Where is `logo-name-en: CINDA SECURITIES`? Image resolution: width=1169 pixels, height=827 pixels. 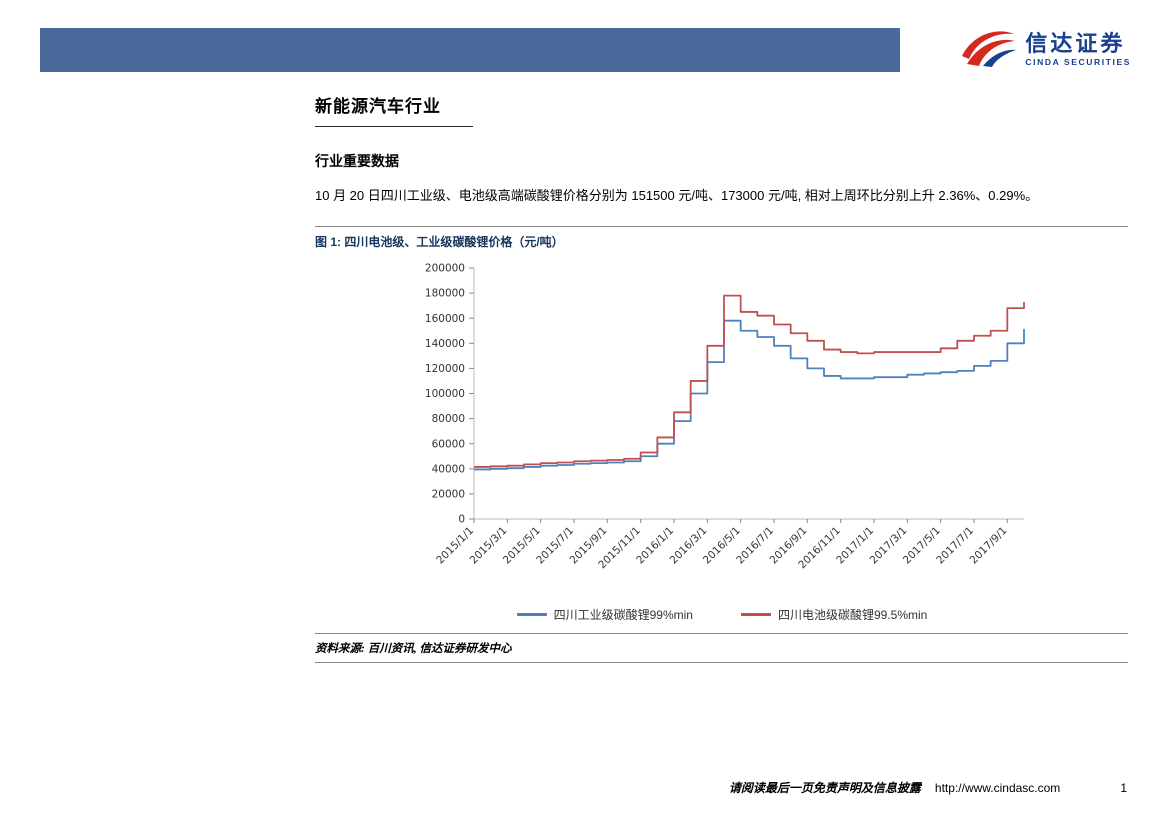 logo-name-en: CINDA SECURITIES is located at coordinates (1078, 61).